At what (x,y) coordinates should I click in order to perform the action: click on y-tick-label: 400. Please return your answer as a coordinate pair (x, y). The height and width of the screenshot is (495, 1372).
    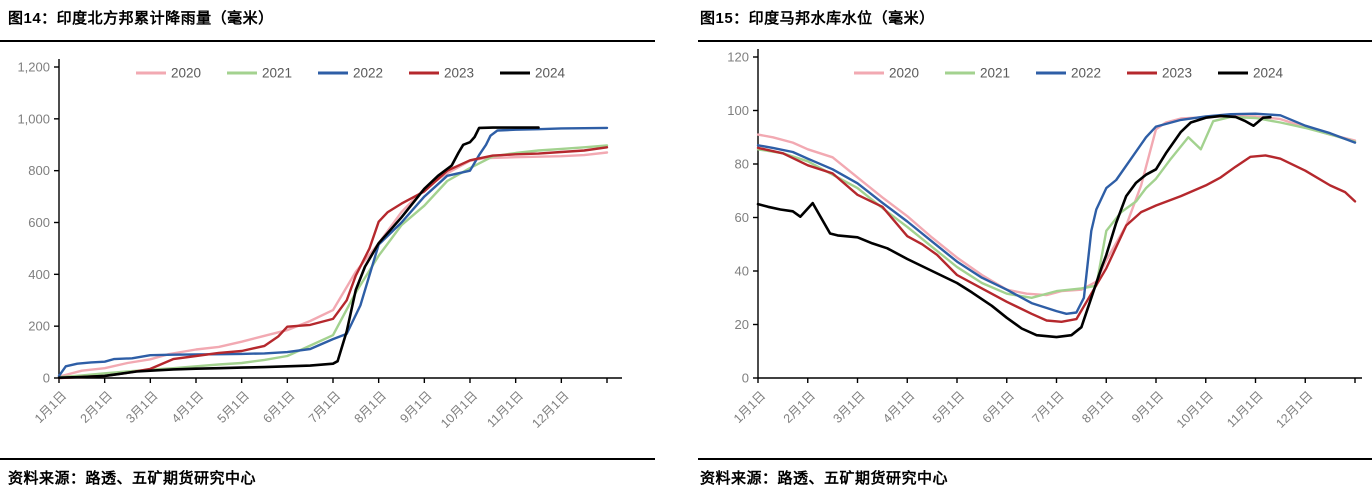
    Looking at the image, I should click on (39, 274).